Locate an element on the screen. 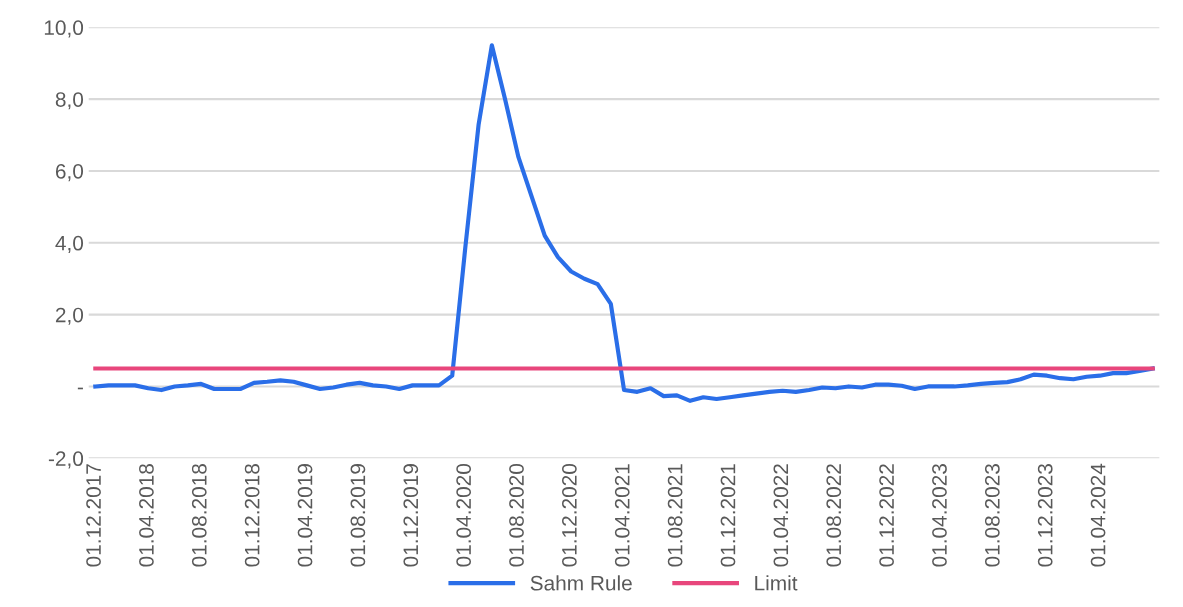 This screenshot has width=1183, height=607. x-tick-label: 01.04.2024 is located at coordinates (1098, 515).